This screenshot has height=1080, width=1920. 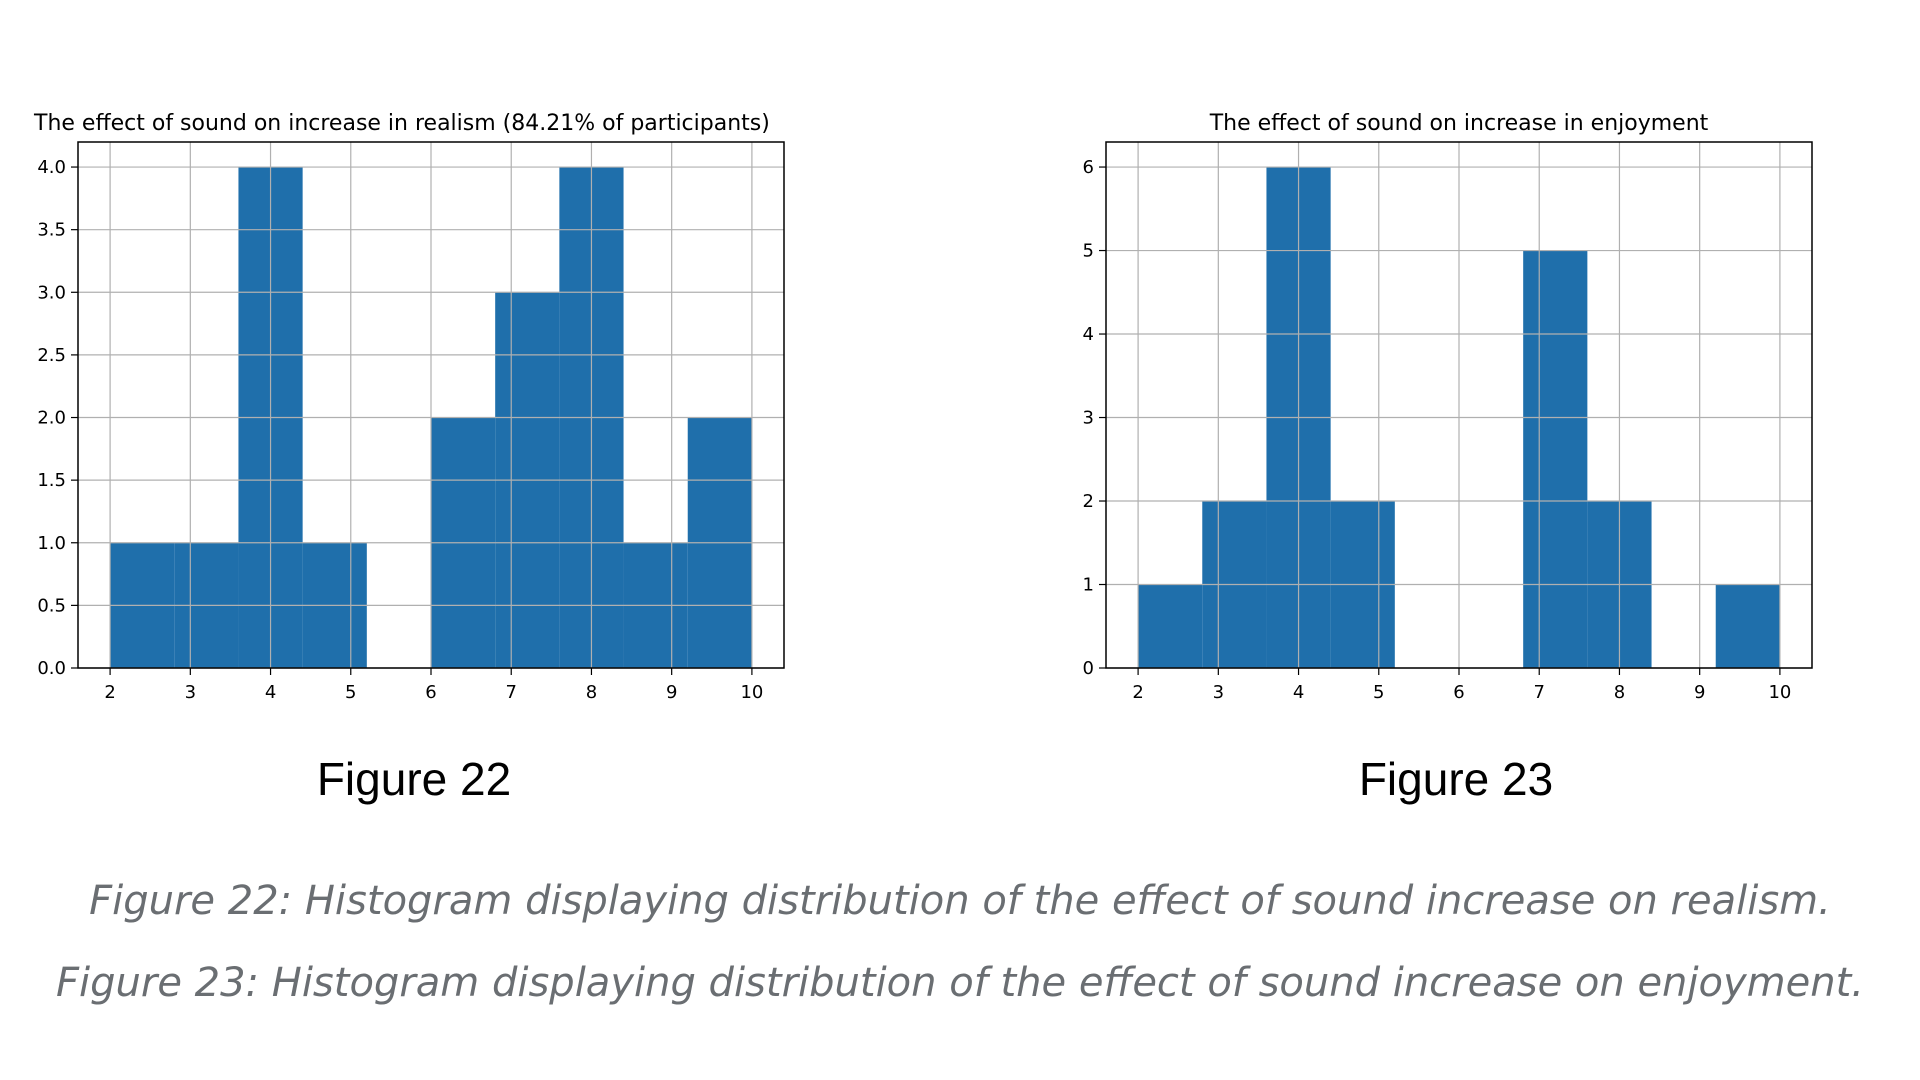 What do you see at coordinates (51, 543) in the screenshot?
I see `y-tick-label: 1.0` at bounding box center [51, 543].